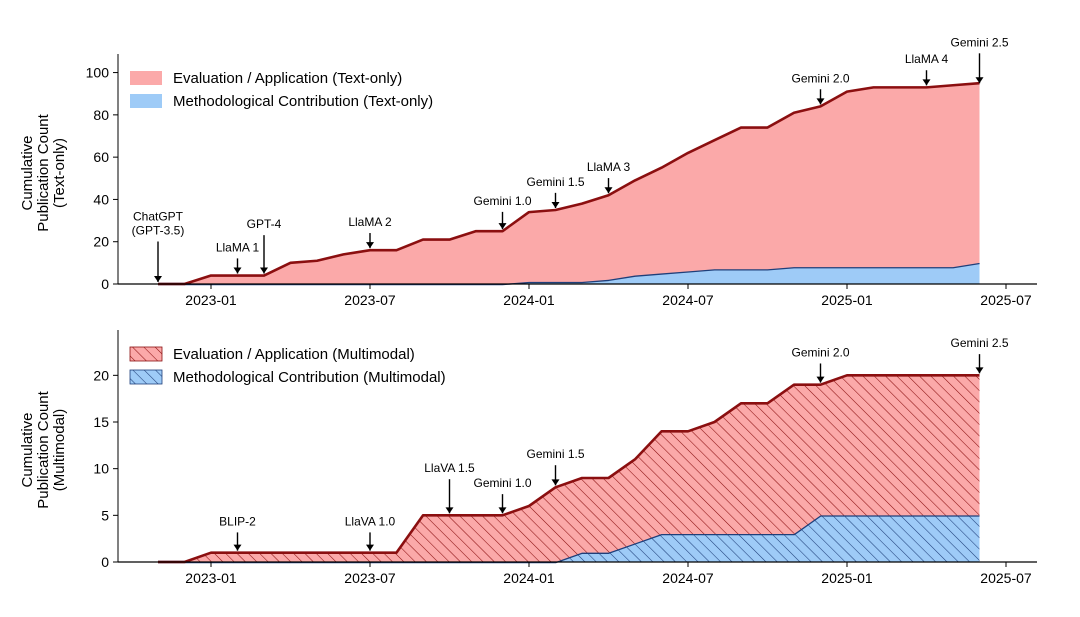  I want to click on y-tick-label: 60, so click(101, 157).